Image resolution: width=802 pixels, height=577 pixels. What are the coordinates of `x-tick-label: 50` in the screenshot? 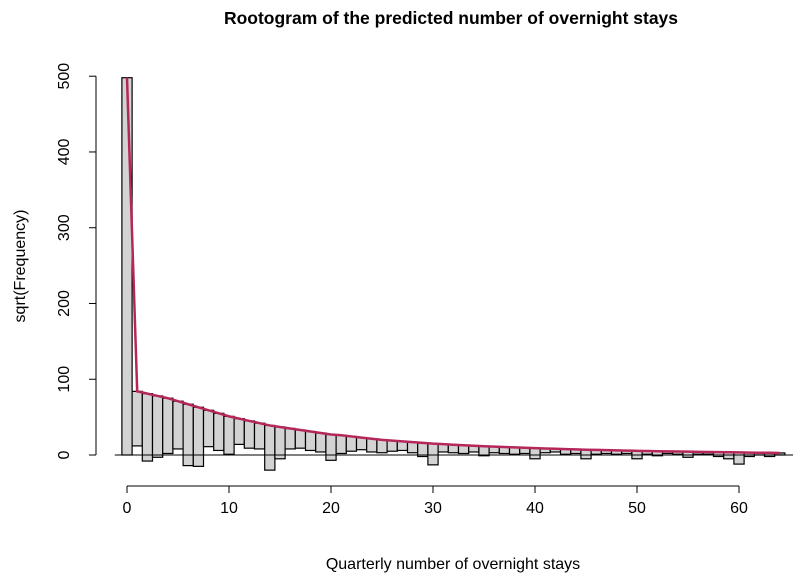 It's located at (637, 508).